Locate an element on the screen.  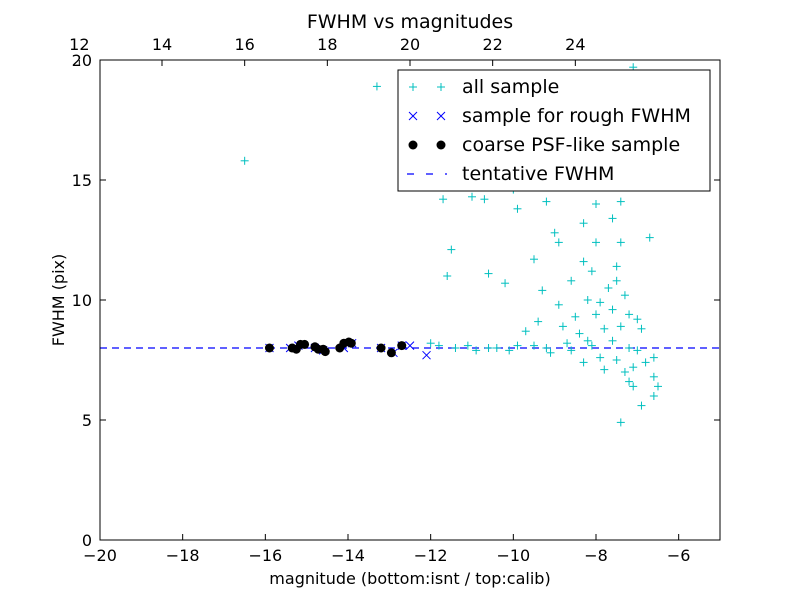
x-tick-label: −14 is located at coordinates (348, 555).